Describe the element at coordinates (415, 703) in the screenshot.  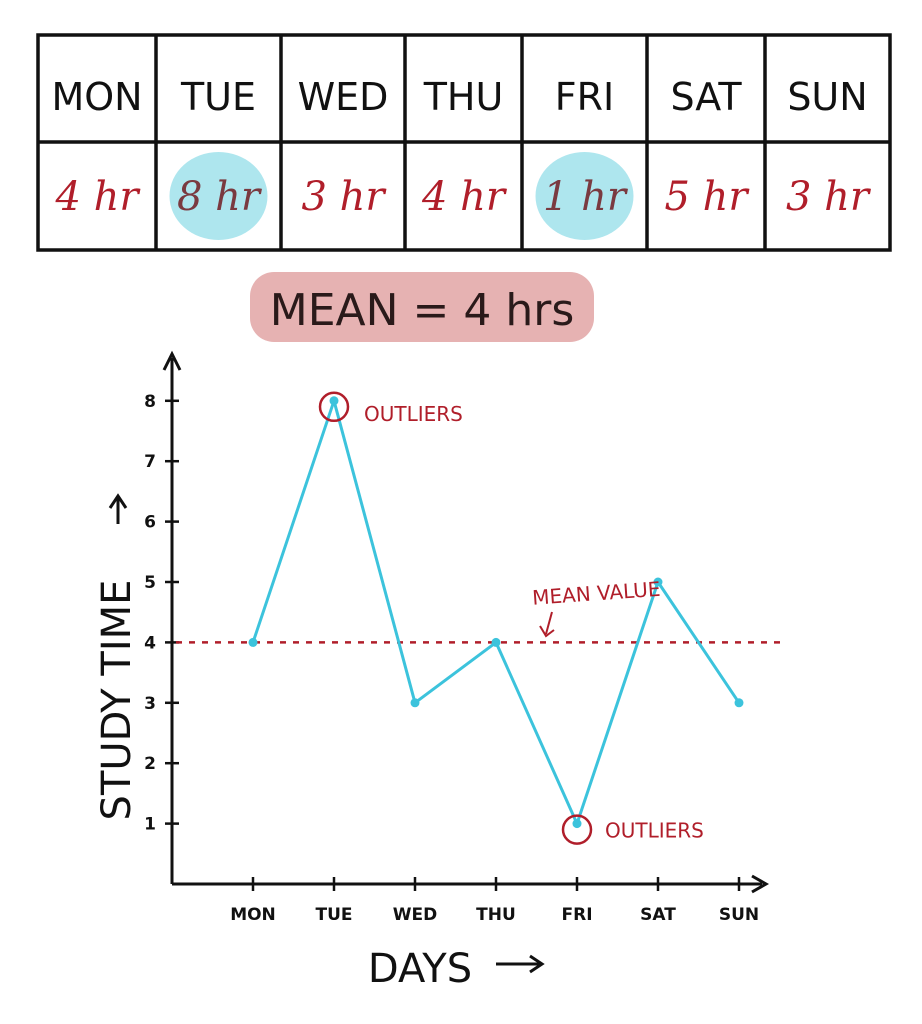
I see `data-point-wed` at that location.